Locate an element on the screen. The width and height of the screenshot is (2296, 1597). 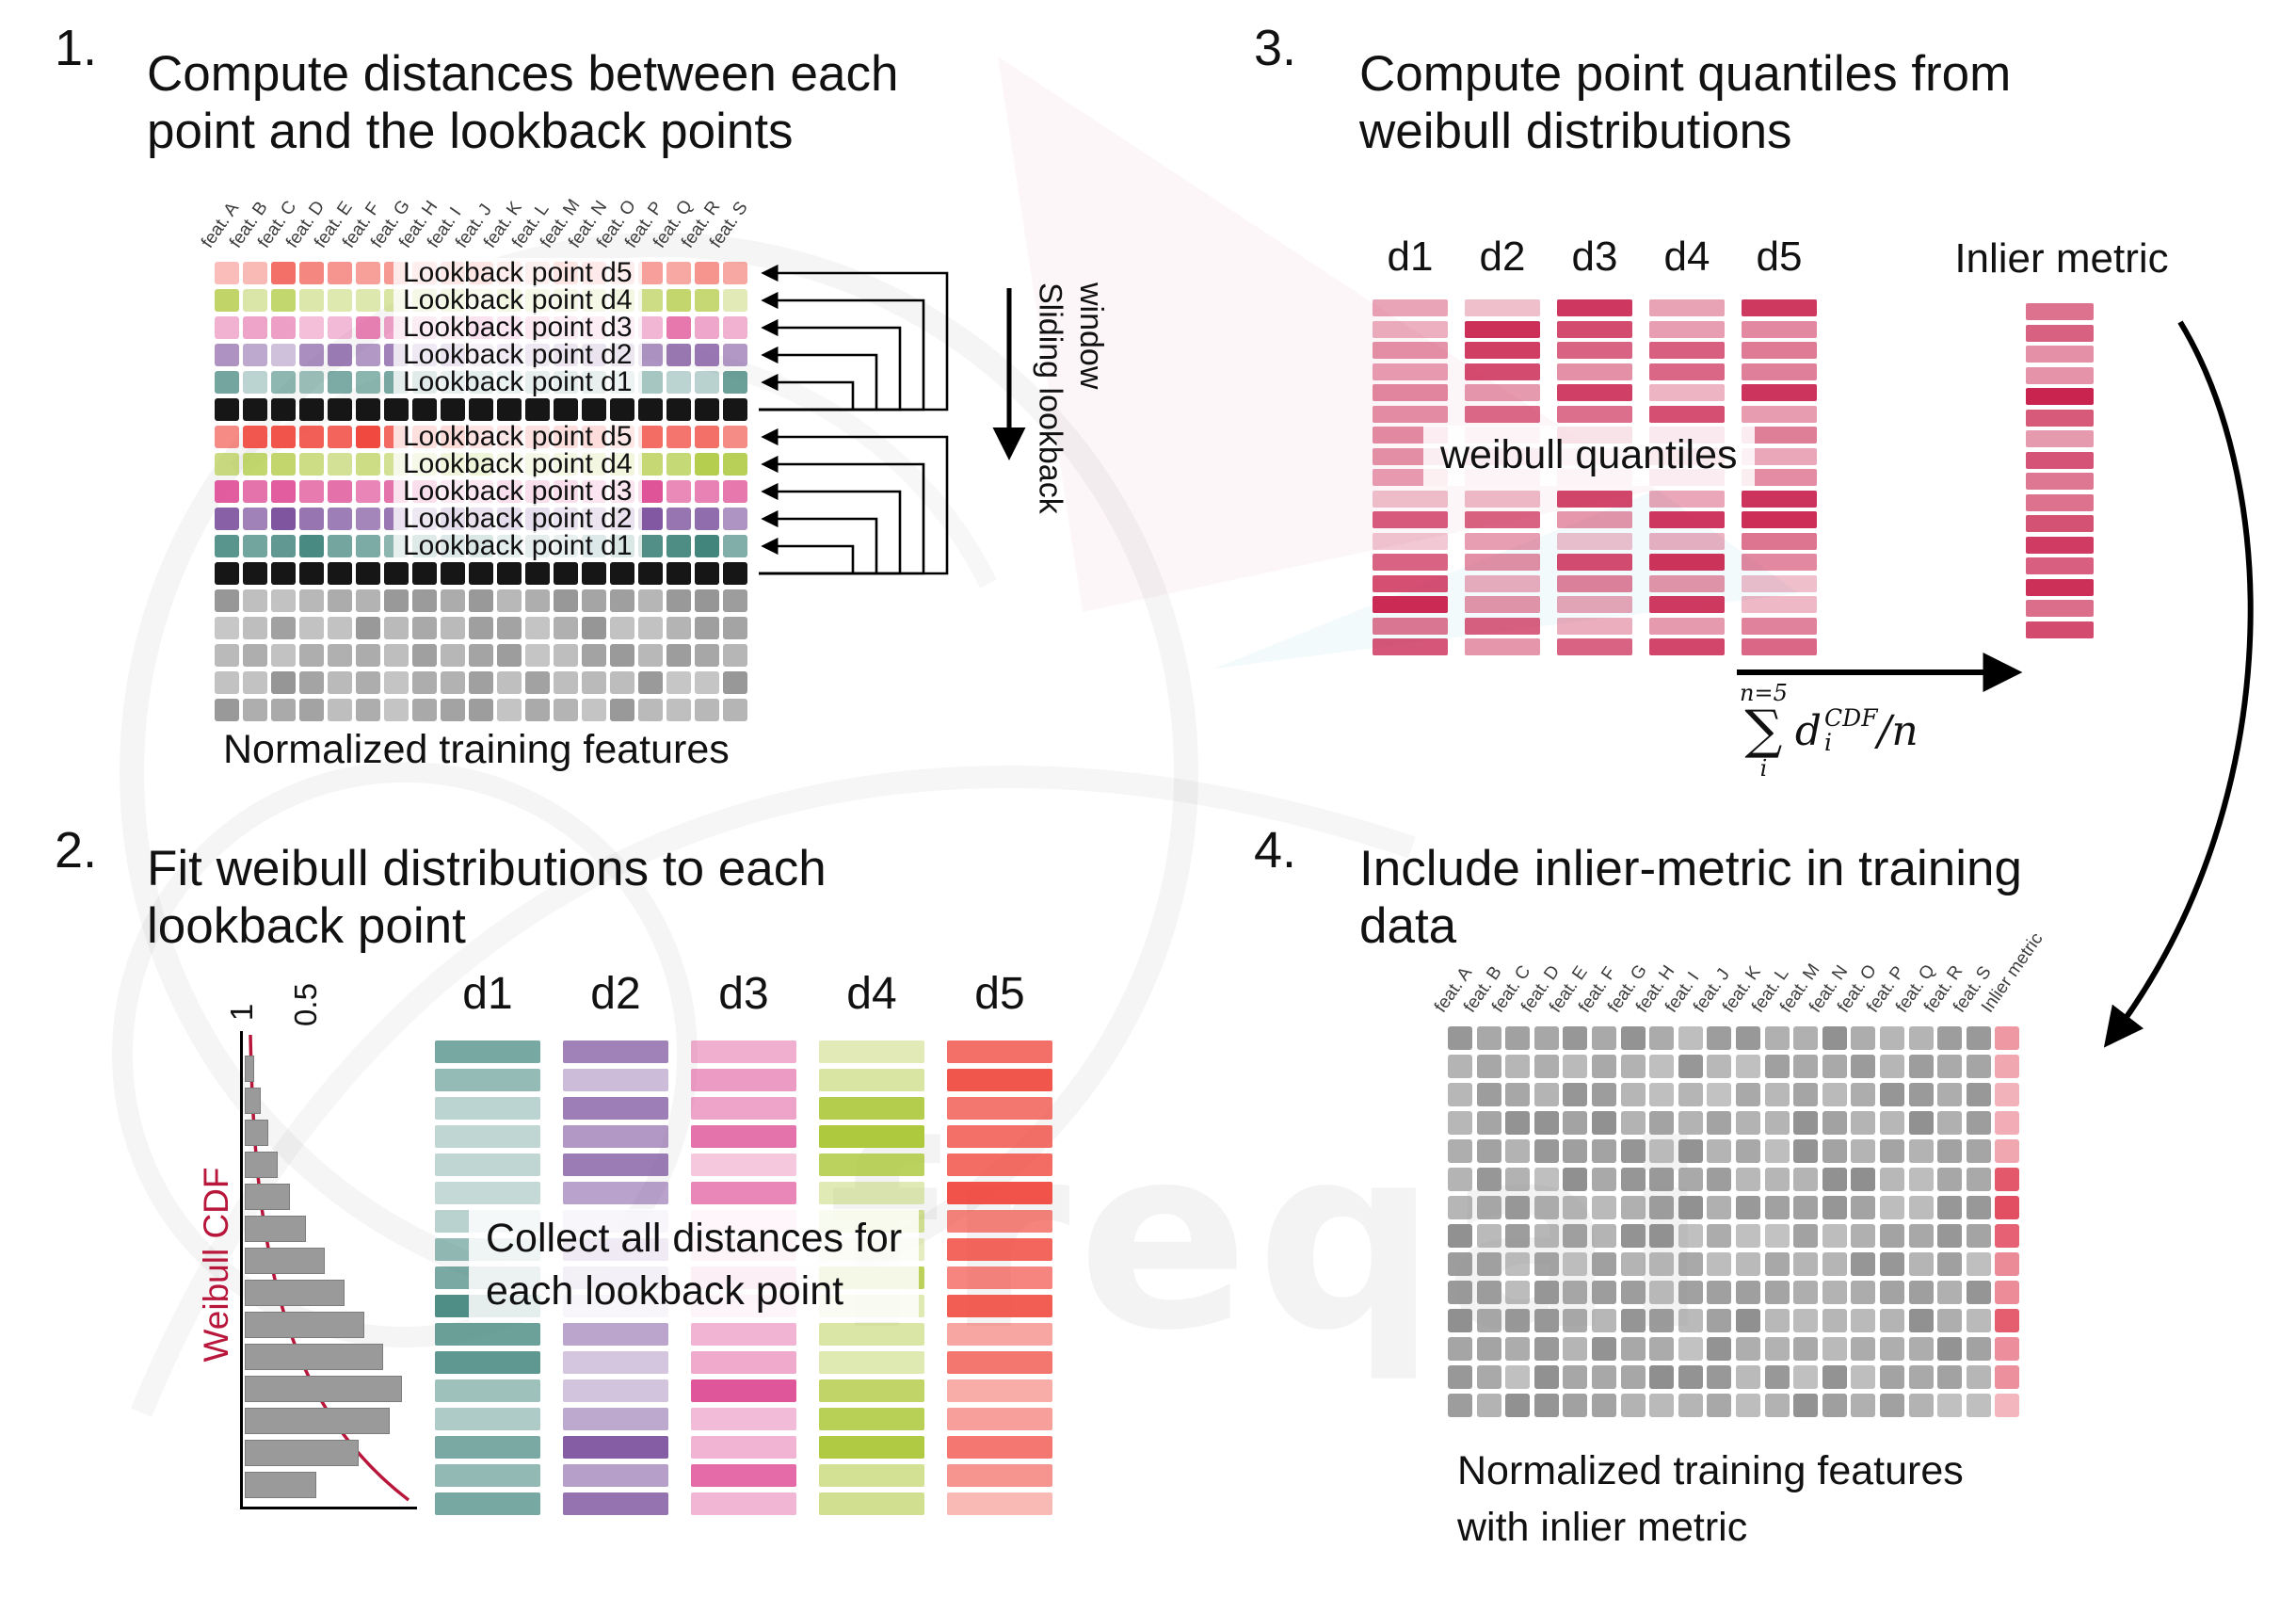
lookback-row-label: Lookback point d1 is located at coordinates (517, 546).